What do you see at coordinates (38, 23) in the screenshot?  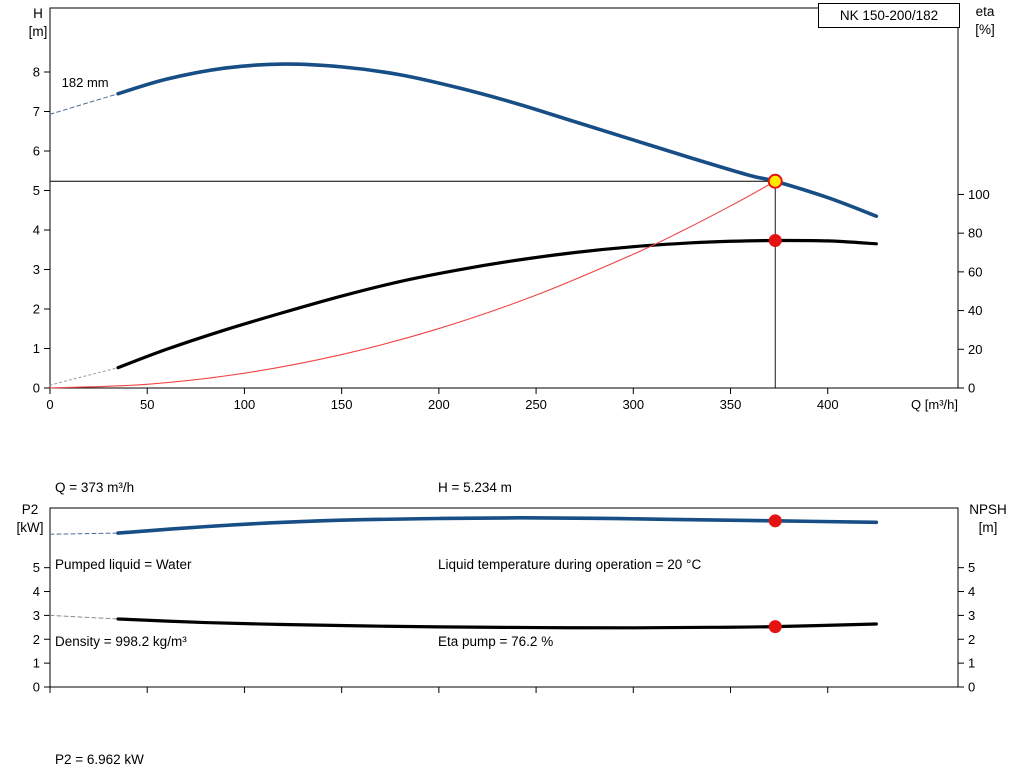 I see `left-axis-title-h: H [m]` at bounding box center [38, 23].